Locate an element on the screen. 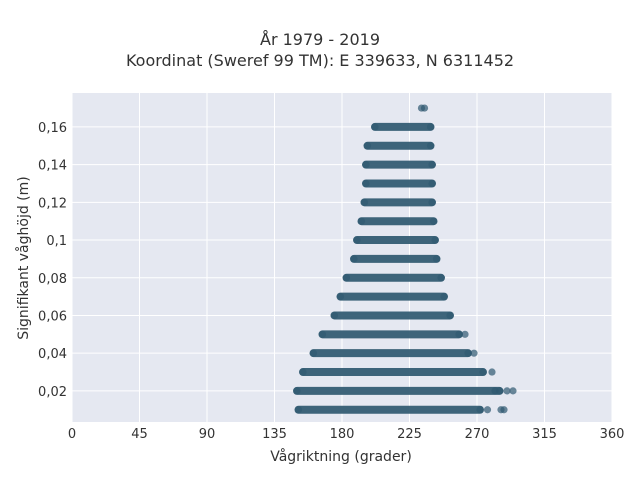 The width and height of the screenshot is (640, 480). y-tick-label: 0,06 is located at coordinates (52, 316).